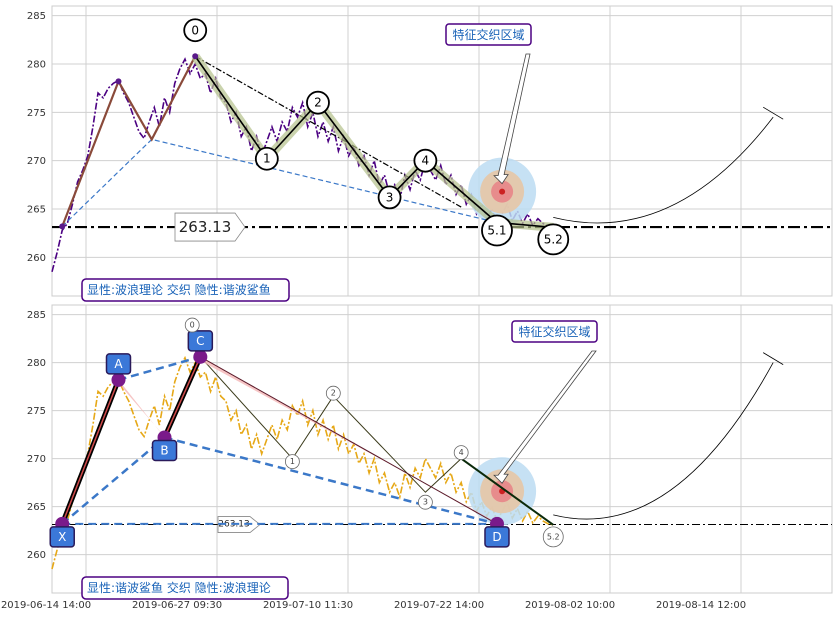 Image resolution: width=839 pixels, height=617 pixels. Describe the element at coordinates (570, 605) in the screenshot. I see `x-tick-label: 2019-08-02 10:00` at that location.